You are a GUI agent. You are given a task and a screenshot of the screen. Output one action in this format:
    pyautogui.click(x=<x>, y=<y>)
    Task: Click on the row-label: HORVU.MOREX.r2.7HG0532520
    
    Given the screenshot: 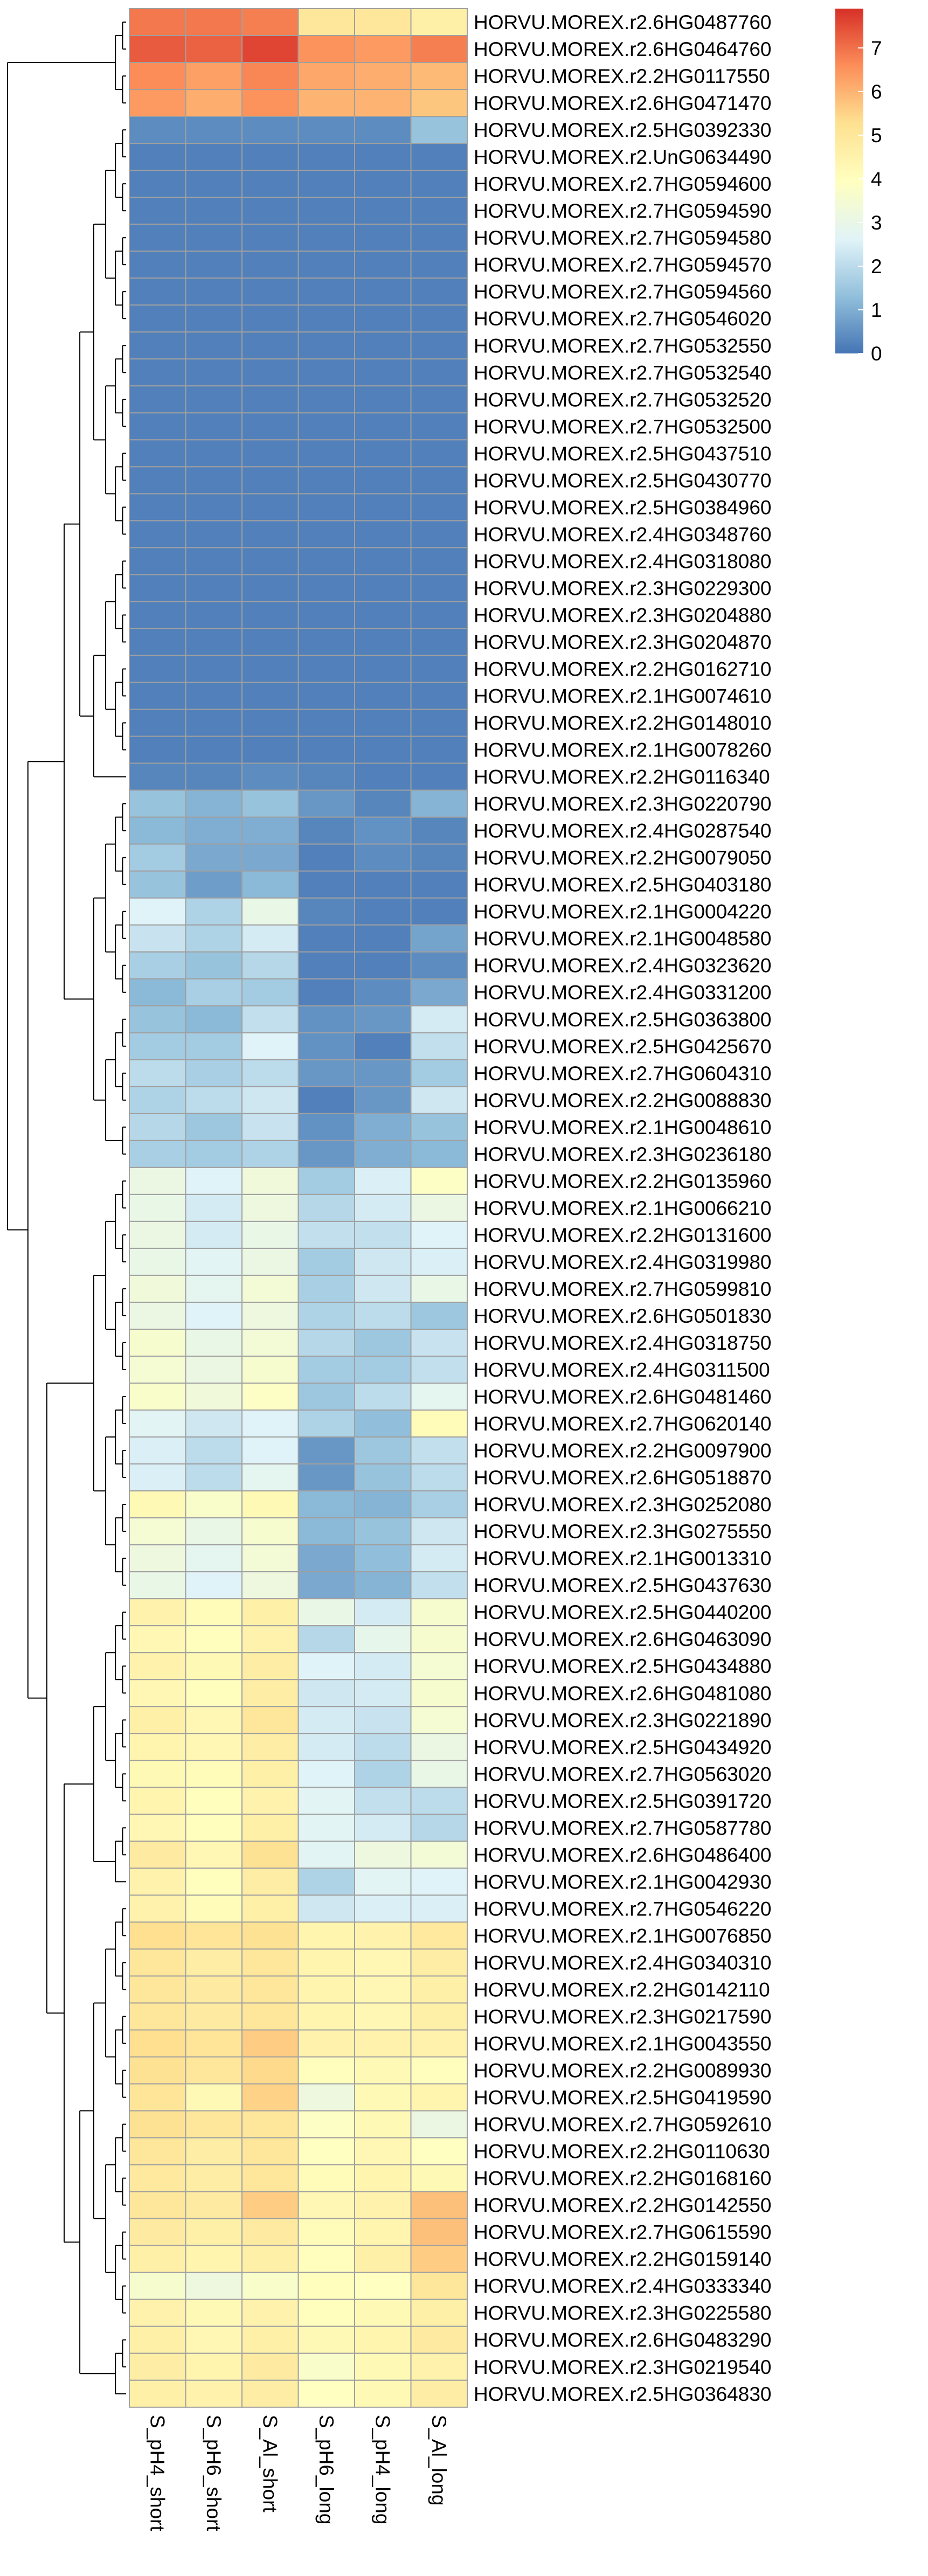 What is the action you would take?
    pyautogui.click(x=623, y=399)
    